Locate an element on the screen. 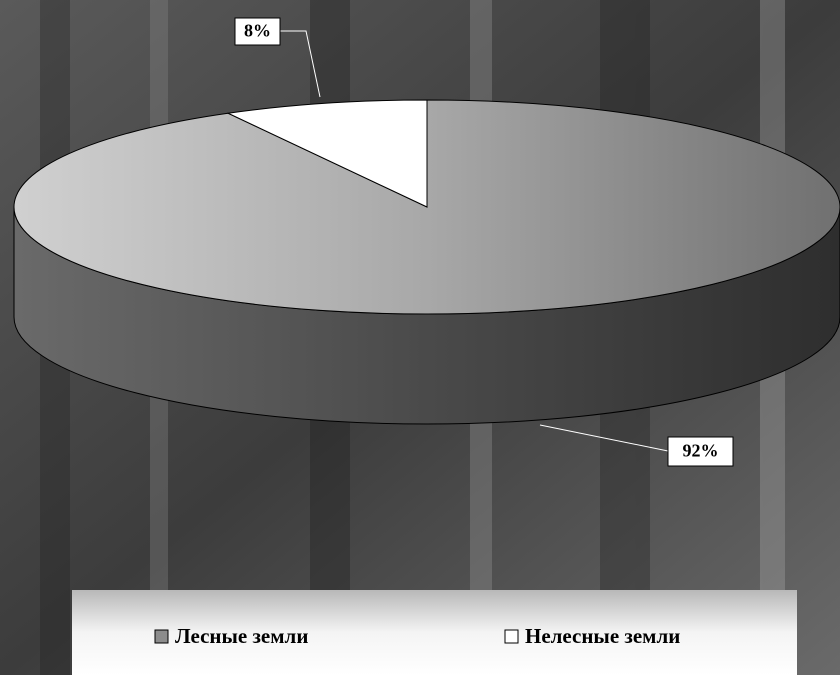 This screenshot has height=675, width=840. pie-slice is located at coordinates (327, 153).